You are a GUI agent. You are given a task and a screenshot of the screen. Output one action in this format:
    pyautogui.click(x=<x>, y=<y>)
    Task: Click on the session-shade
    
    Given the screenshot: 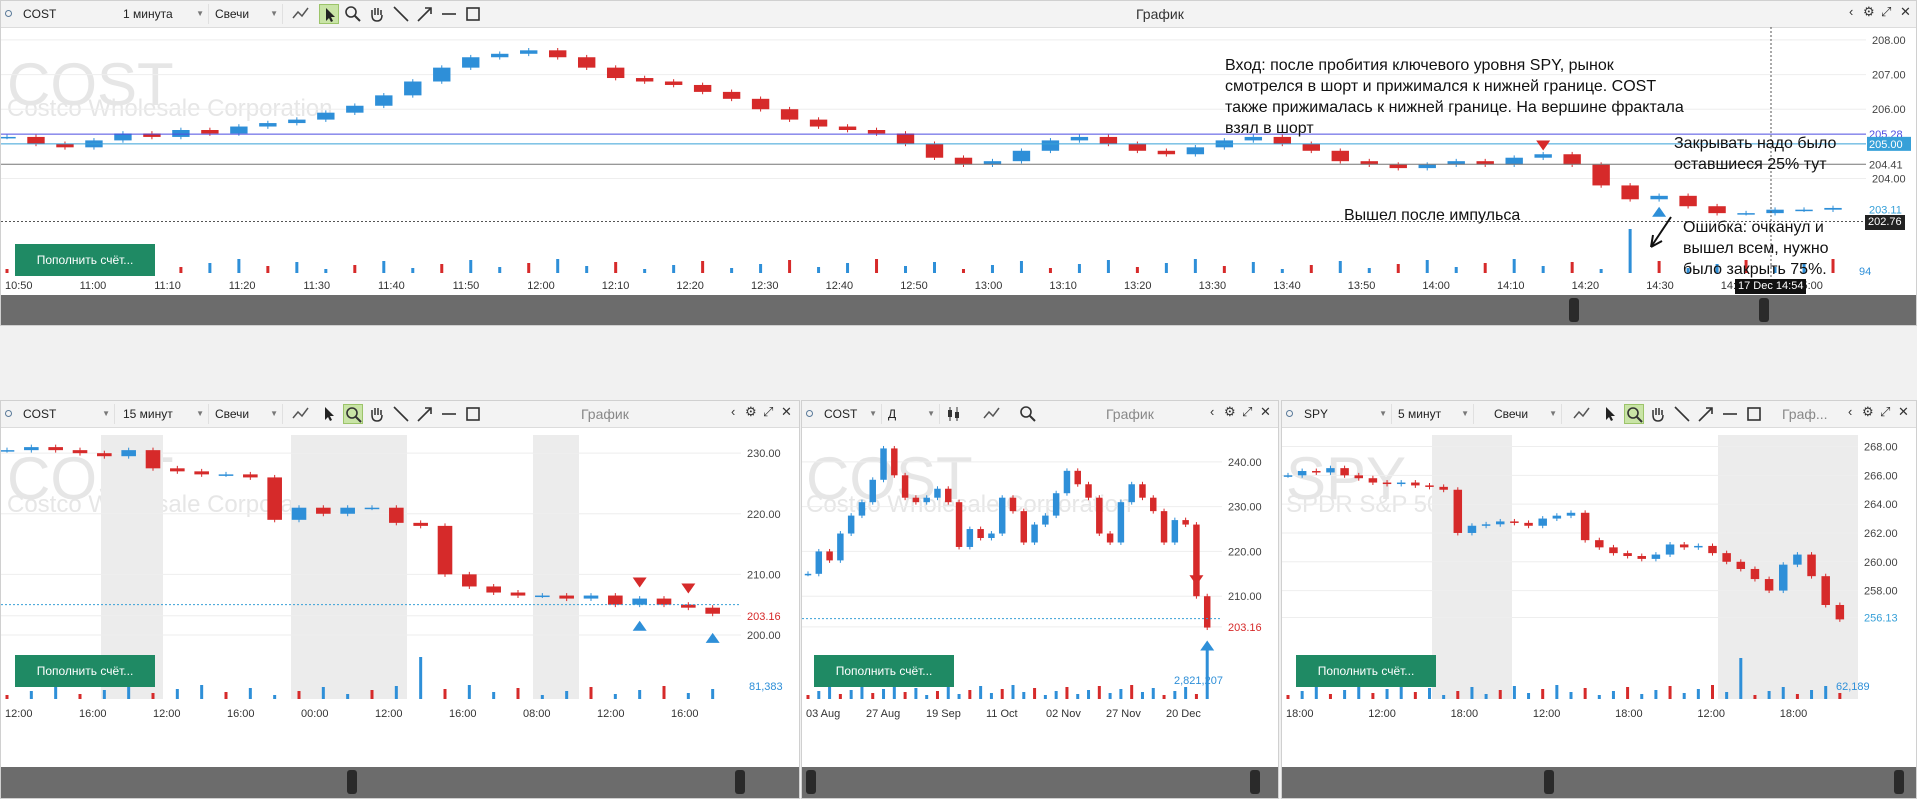 What is the action you would take?
    pyautogui.click(x=556, y=567)
    